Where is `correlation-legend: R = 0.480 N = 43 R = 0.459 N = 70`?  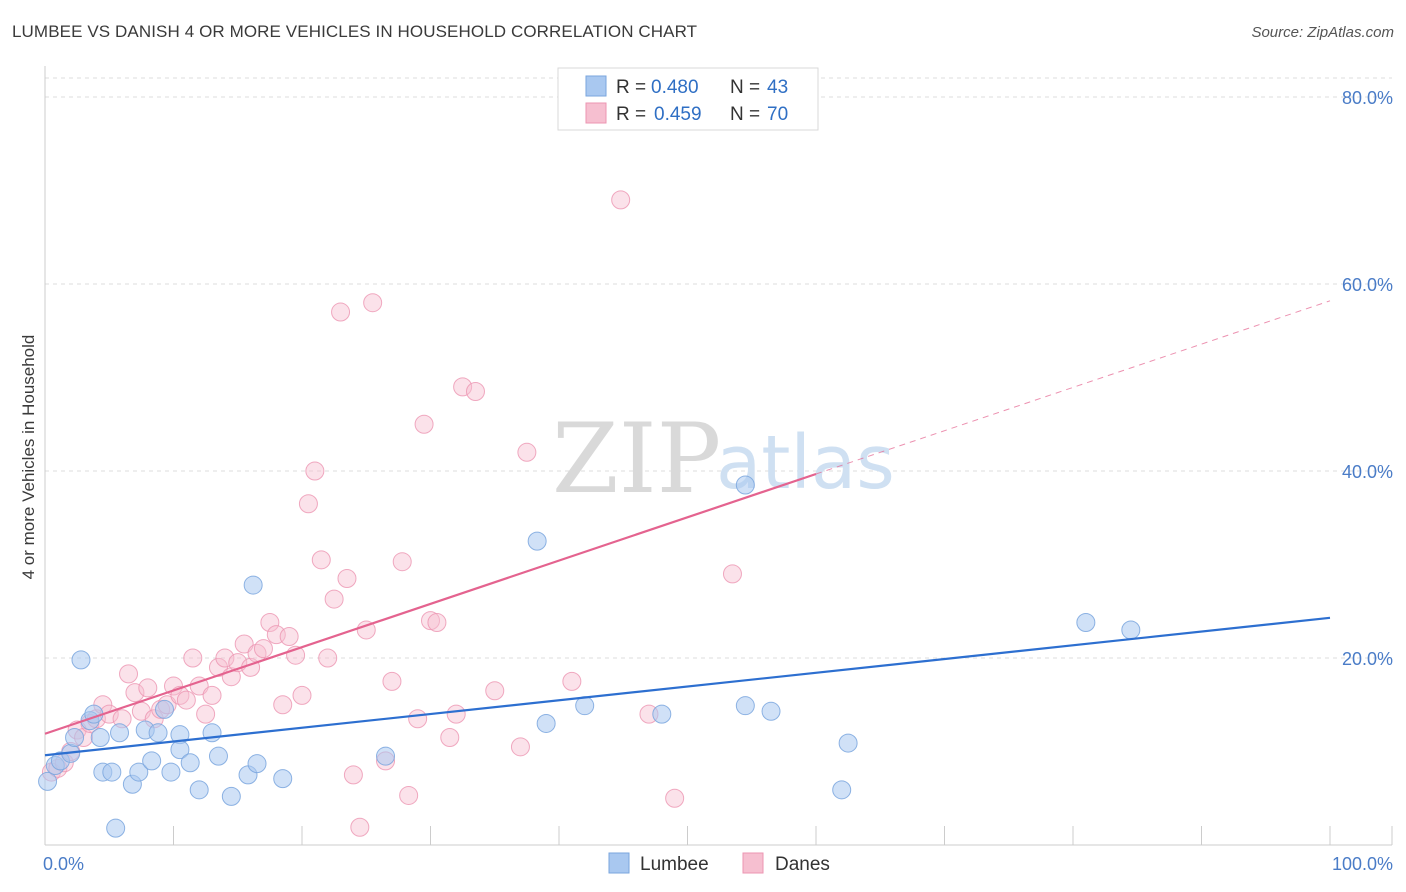
correlation-legend: R = 0.480 N = 43 R = 0.459 N = 70 is located at coordinates (688, 99).